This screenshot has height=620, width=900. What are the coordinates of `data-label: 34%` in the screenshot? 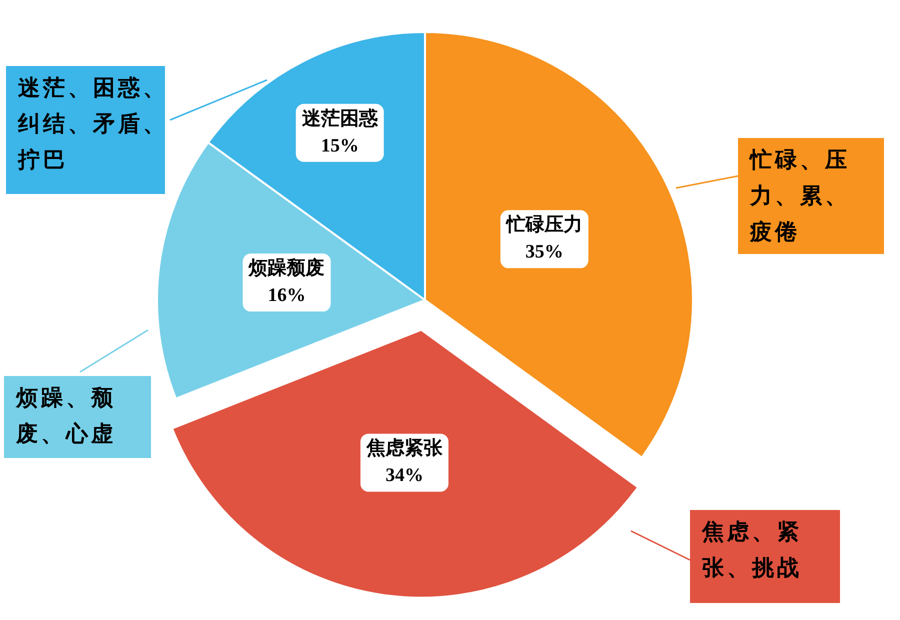 It's located at (404, 475).